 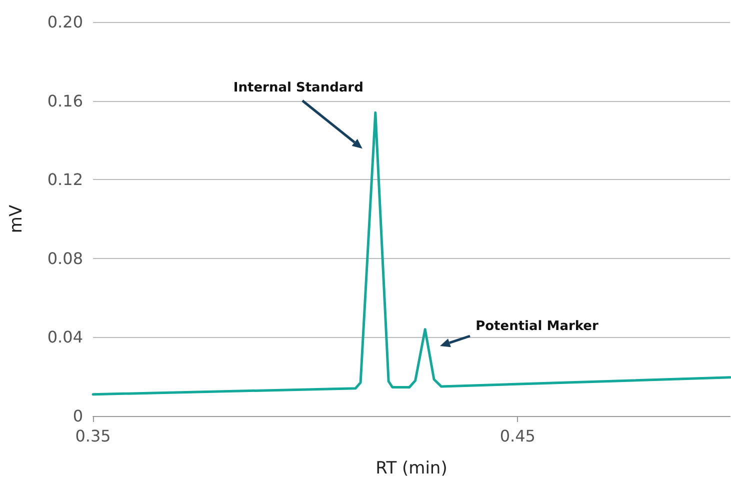 I want to click on y-tick-label: 0.12, so click(x=65, y=180).